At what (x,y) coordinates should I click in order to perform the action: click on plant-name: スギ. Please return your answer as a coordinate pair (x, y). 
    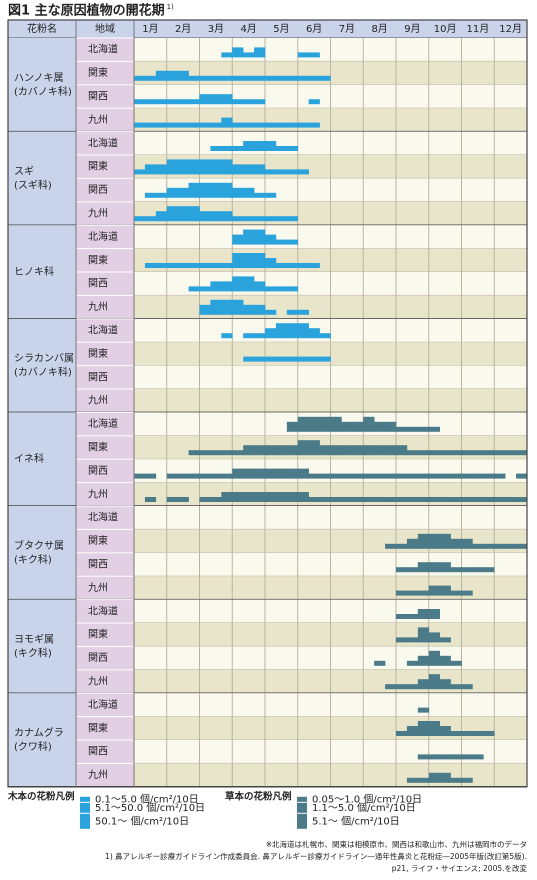
    Looking at the image, I should click on (24, 171).